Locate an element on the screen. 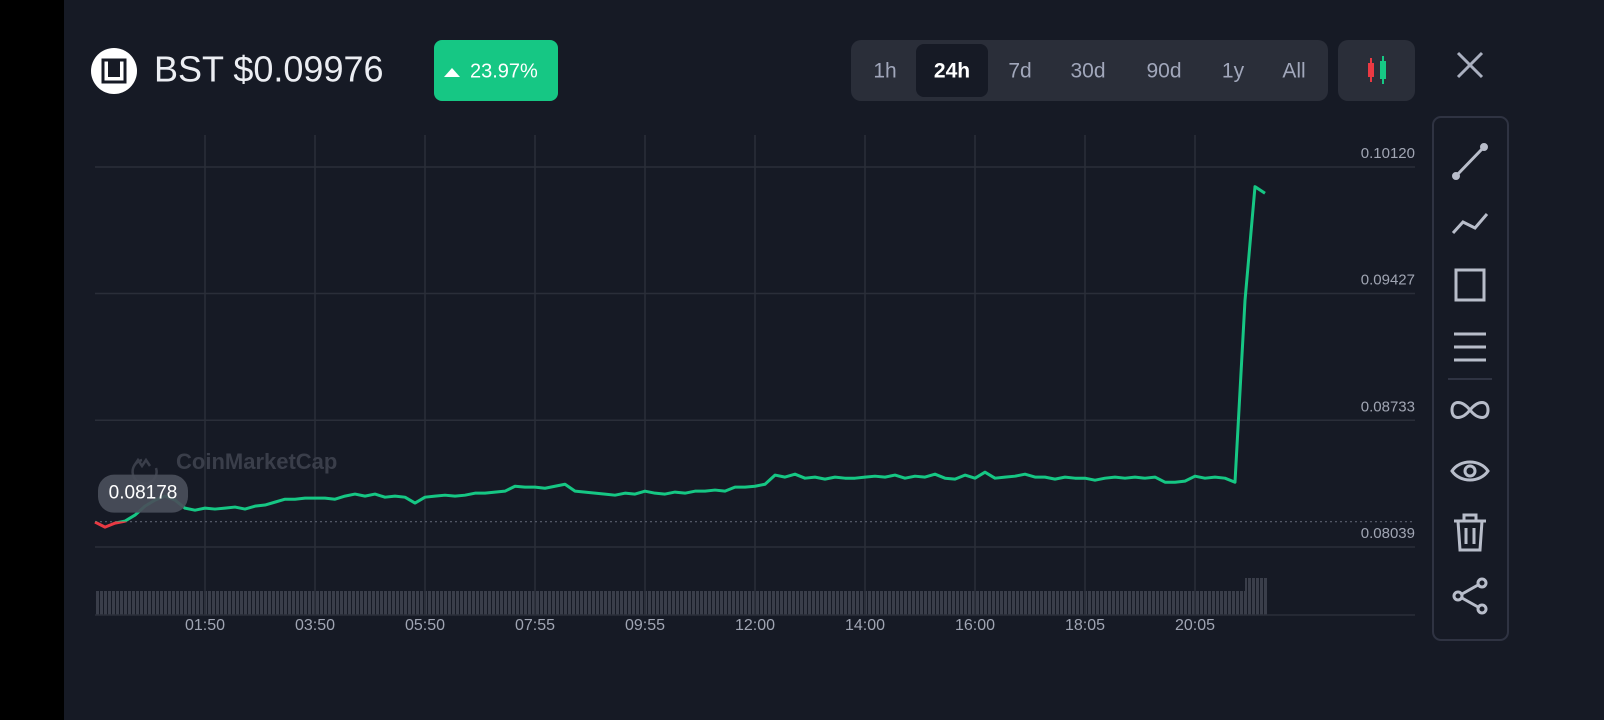 The width and height of the screenshot is (1604, 720). x-tick-label: 20:05 is located at coordinates (1195, 625).